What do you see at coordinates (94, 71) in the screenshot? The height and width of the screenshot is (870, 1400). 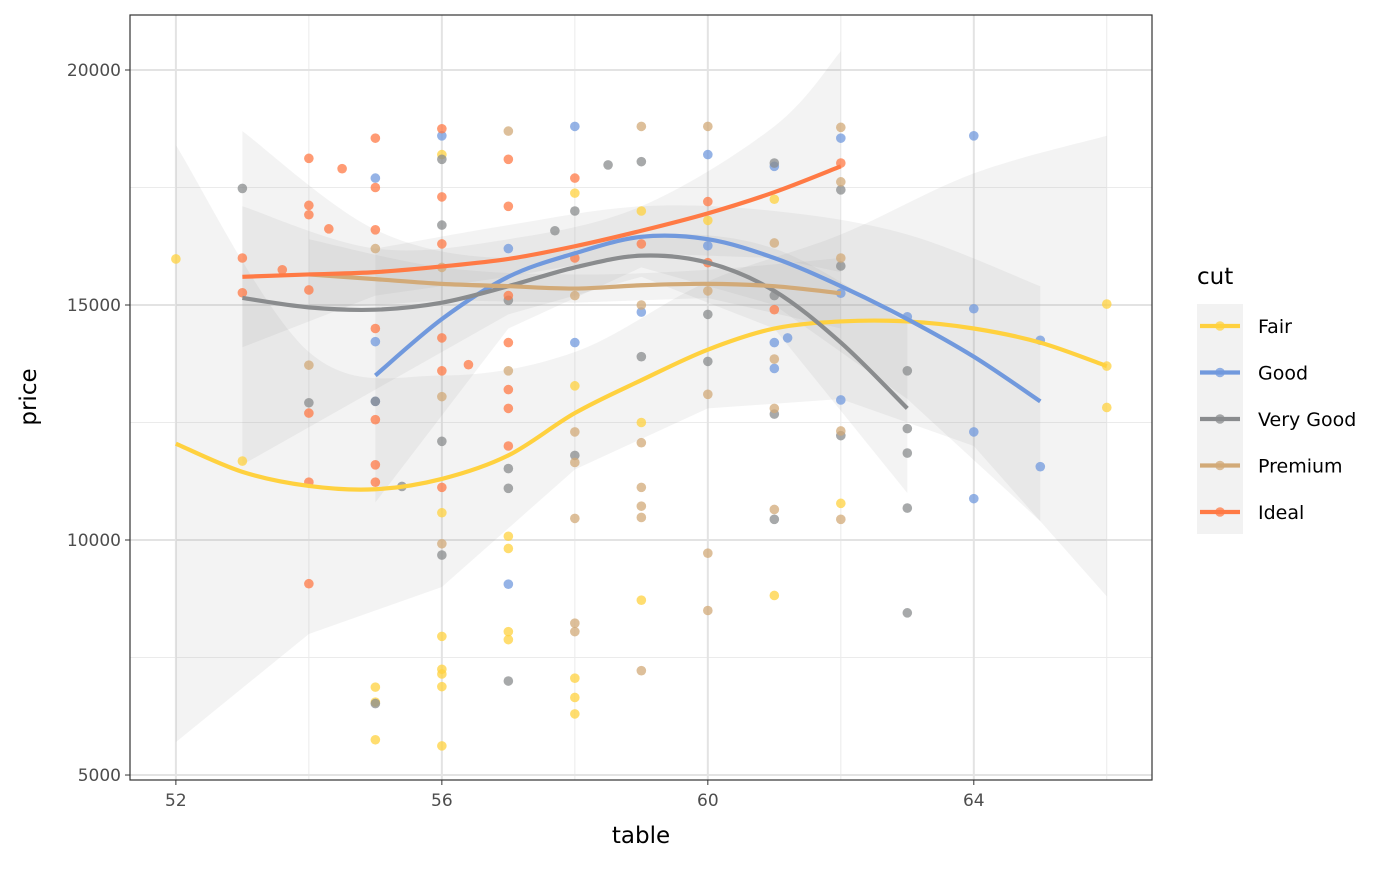 I see `y-tick-label: 20000` at bounding box center [94, 71].